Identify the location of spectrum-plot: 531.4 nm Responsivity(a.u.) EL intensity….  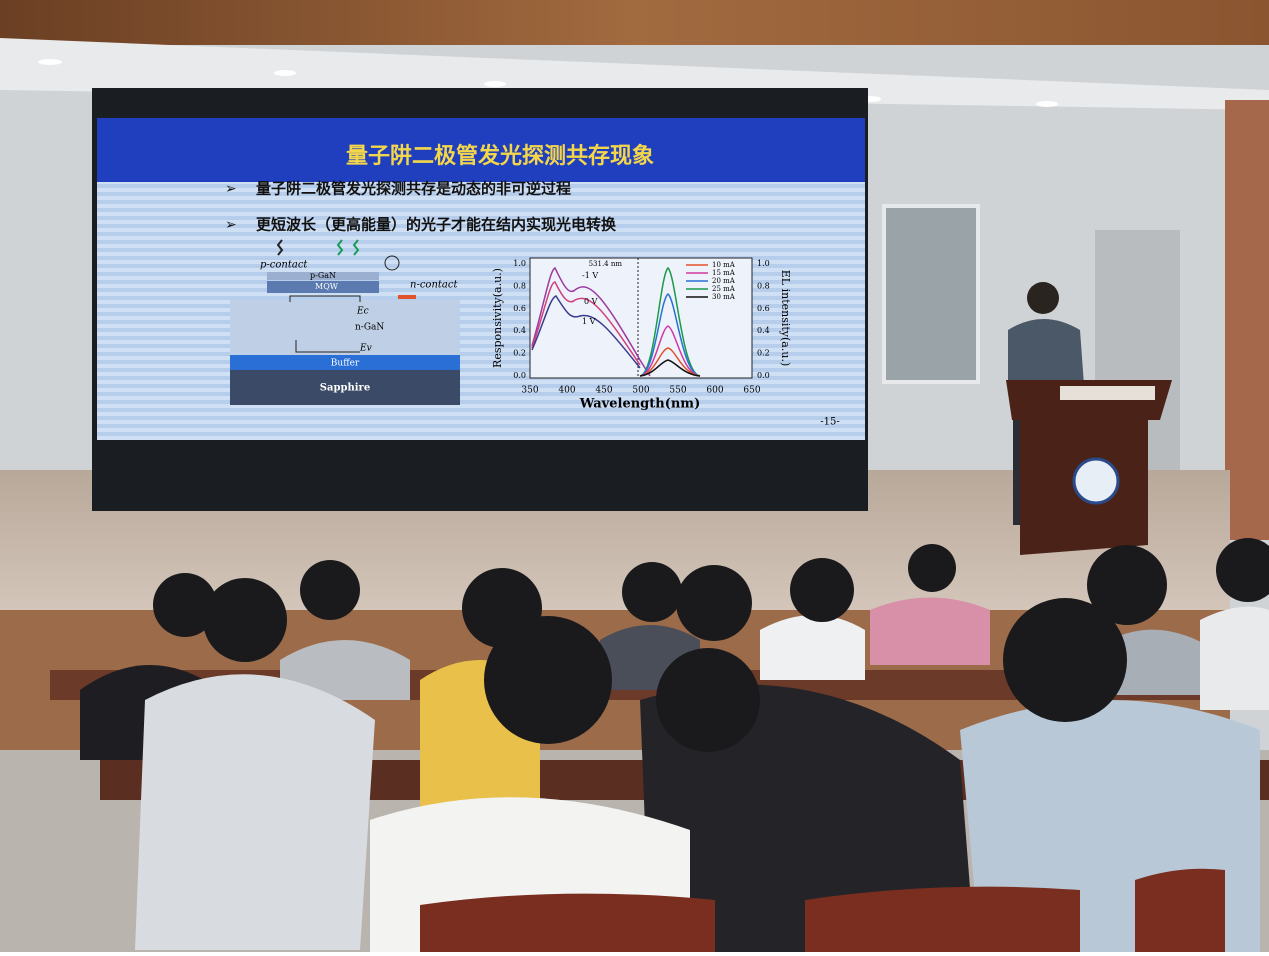
(641, 334).